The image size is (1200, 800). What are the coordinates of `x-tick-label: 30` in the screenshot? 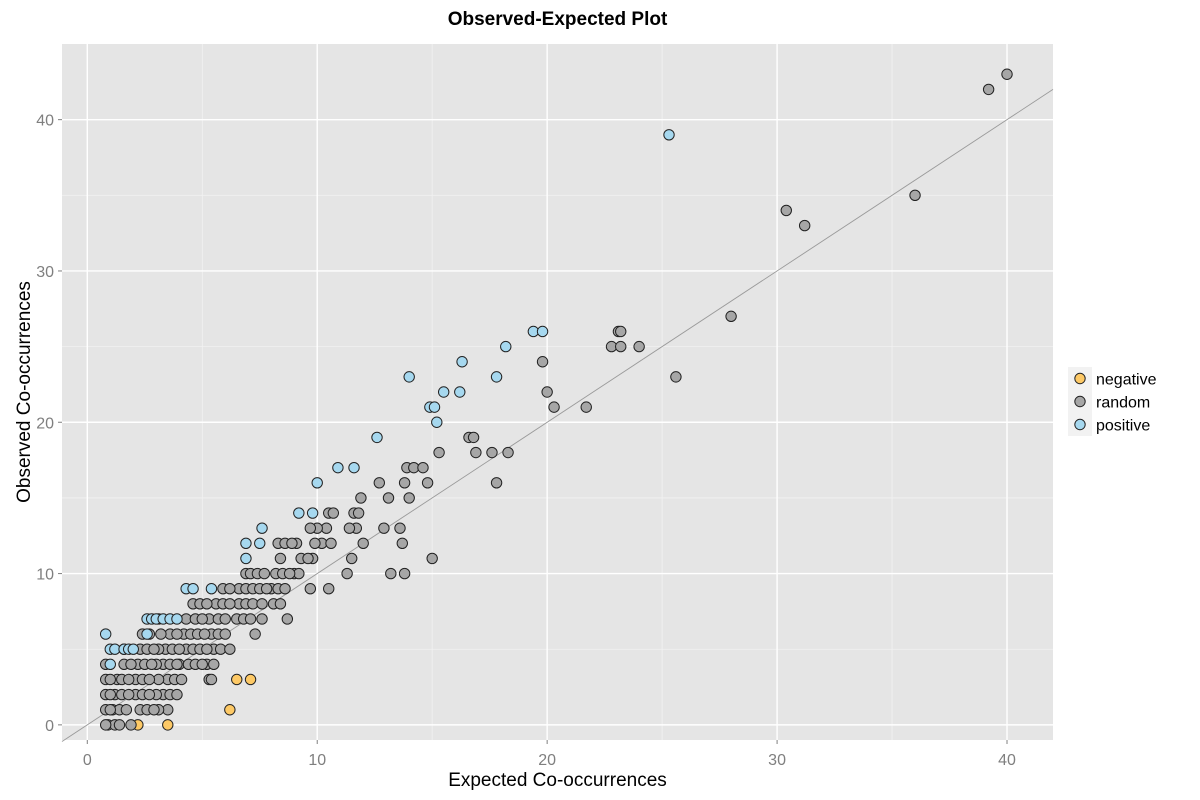 It's located at (777, 760).